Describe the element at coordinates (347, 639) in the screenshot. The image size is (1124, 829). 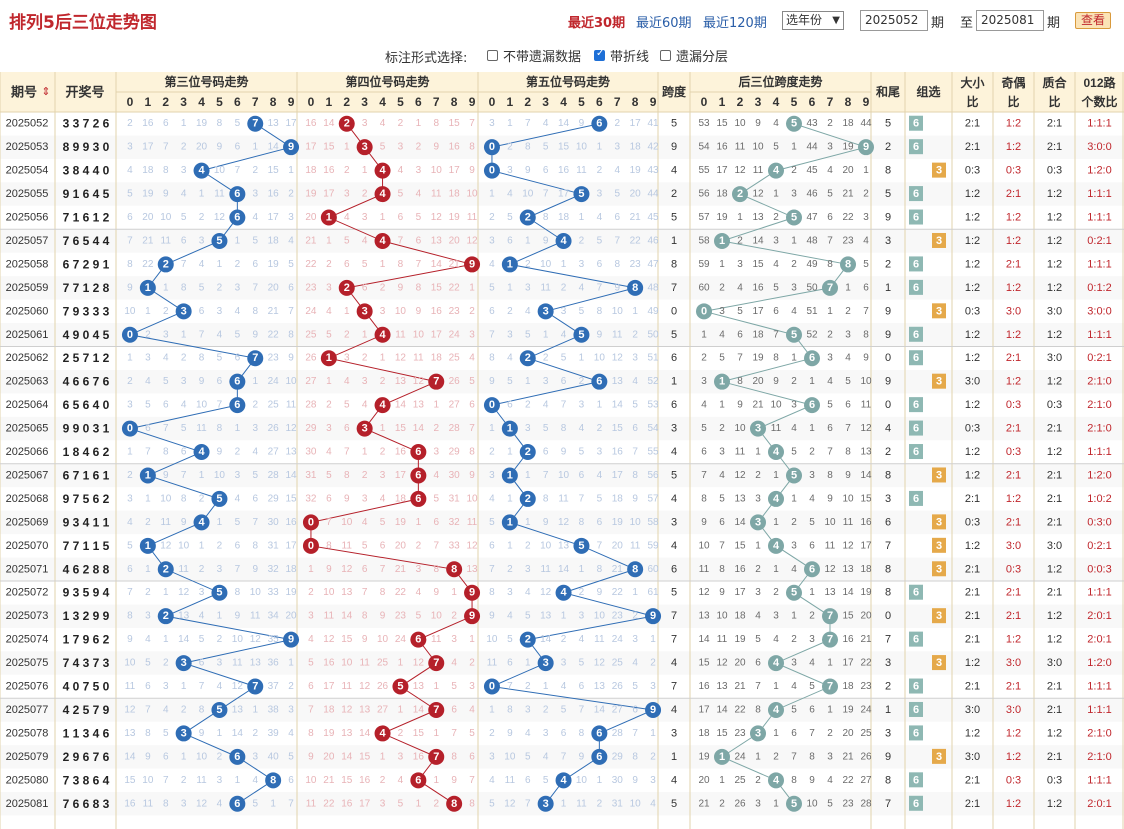
I see `fourth-missing-count: 15` at that location.